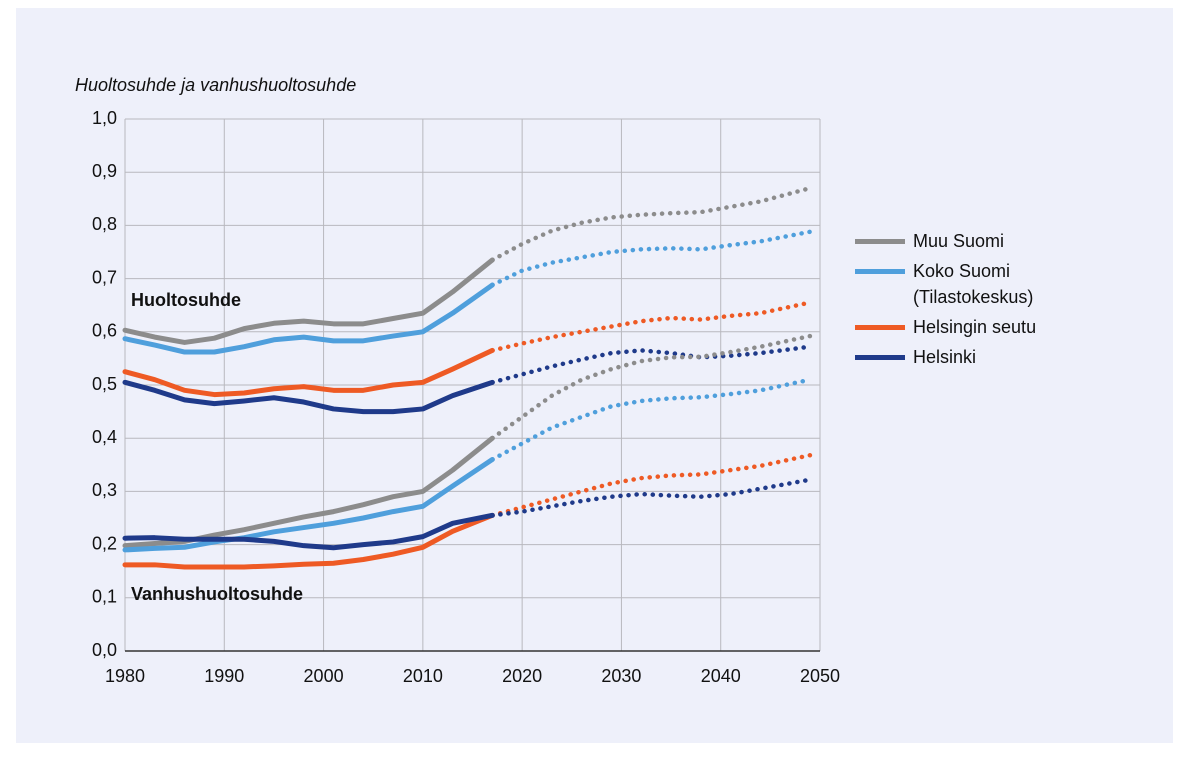  I want to click on legend-entry: Helsinki, so click(950, 357).